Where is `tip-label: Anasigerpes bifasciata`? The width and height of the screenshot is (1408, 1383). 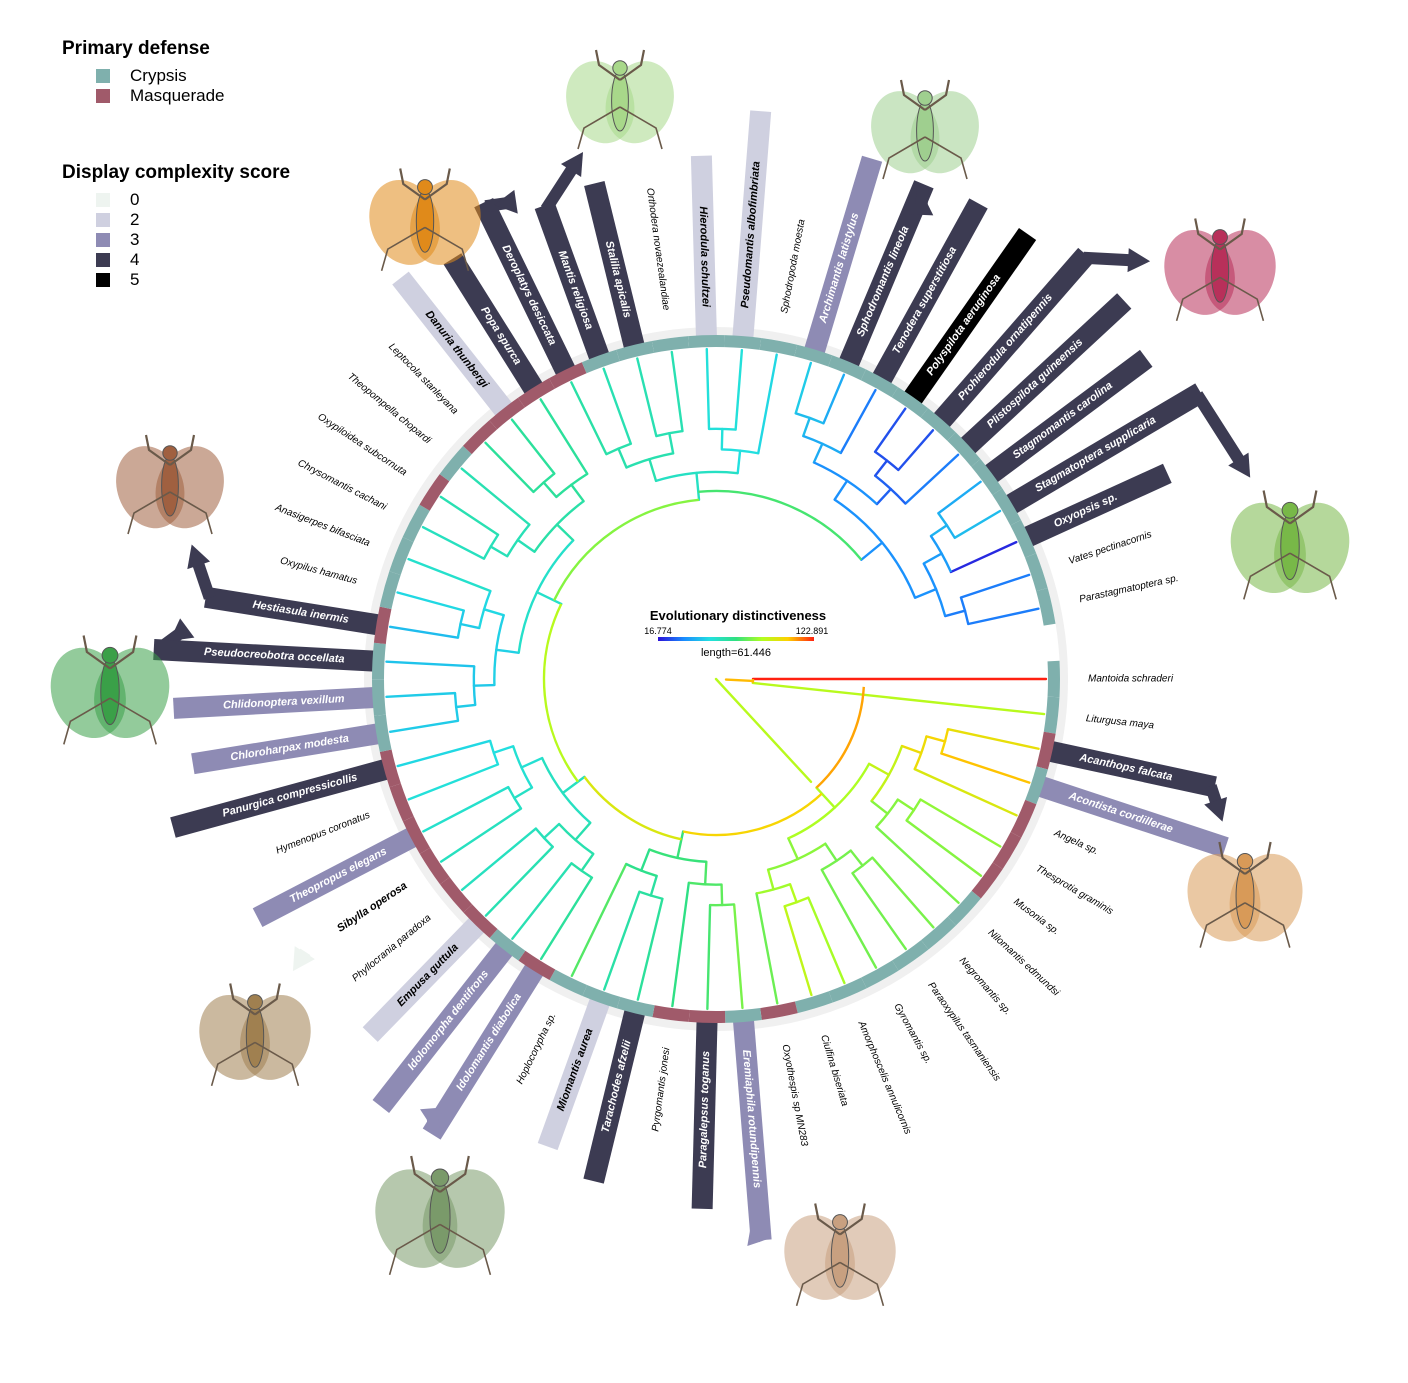
tip-label: Anasigerpes bifasciata is located at coordinates (322, 525).